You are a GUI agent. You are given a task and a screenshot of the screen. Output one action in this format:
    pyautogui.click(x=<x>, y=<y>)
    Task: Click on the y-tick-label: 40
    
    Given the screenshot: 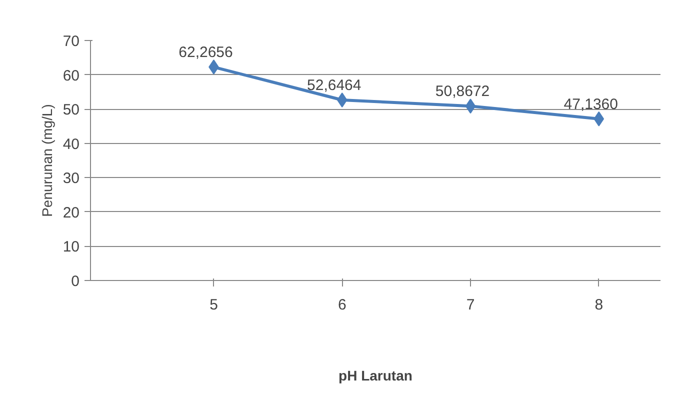 What is the action you would take?
    pyautogui.click(x=71, y=144)
    